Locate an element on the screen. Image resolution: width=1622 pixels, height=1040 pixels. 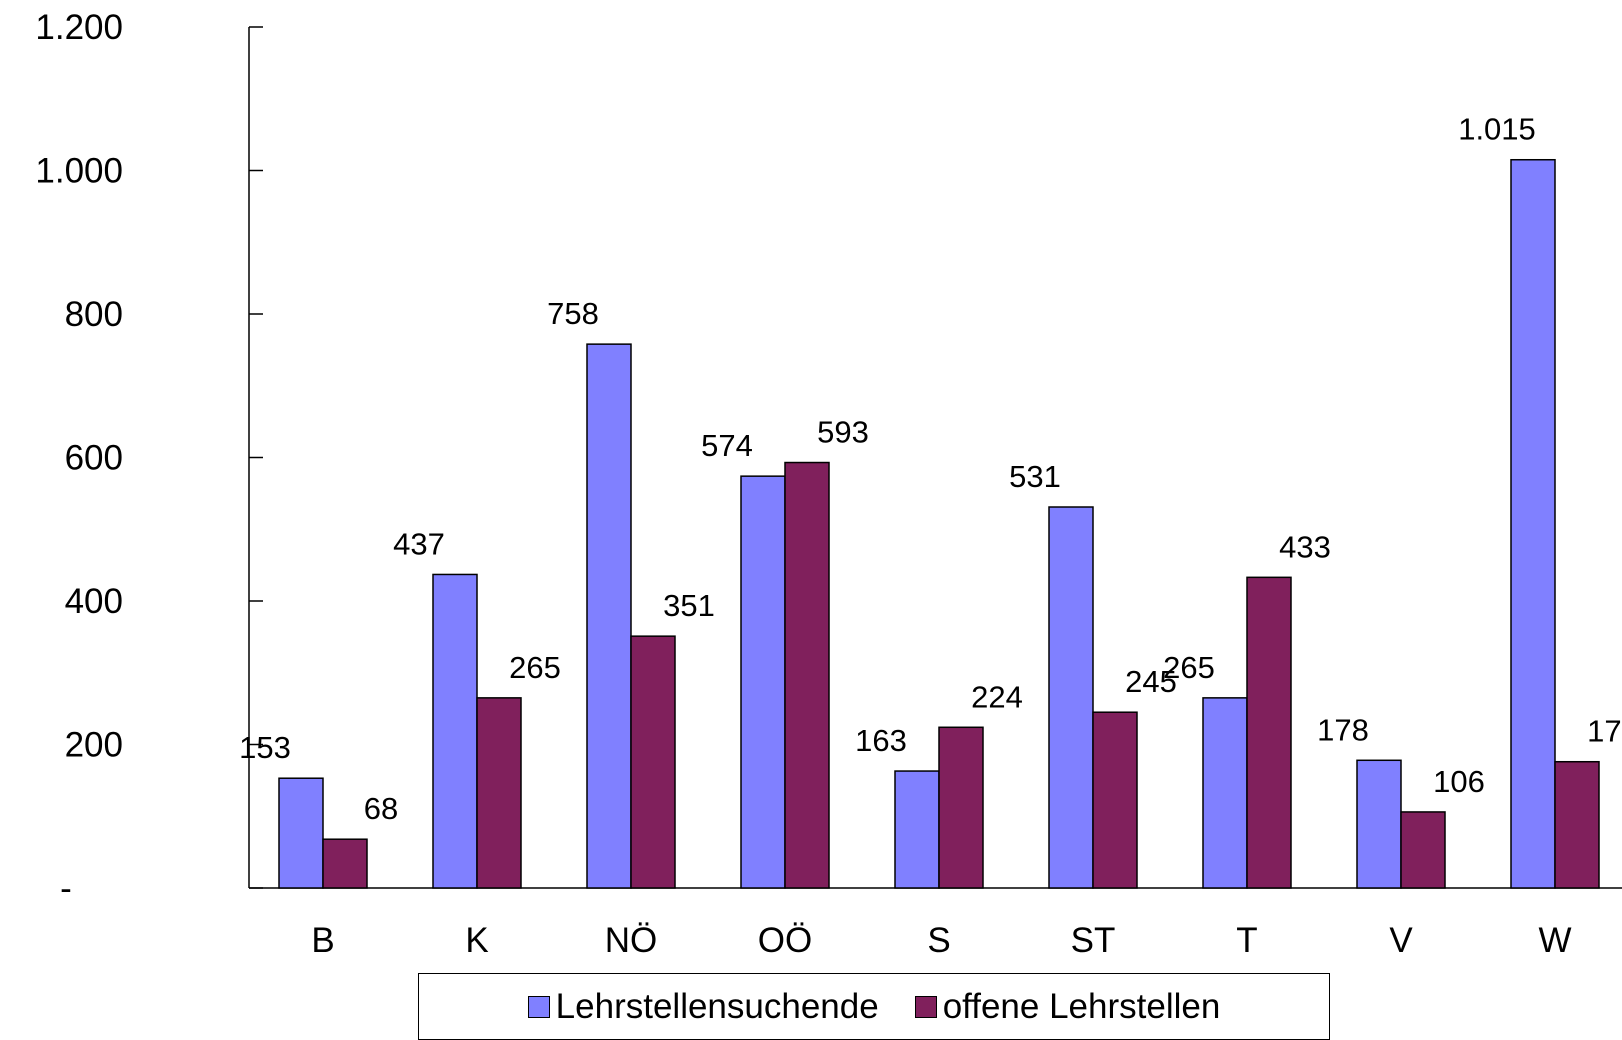
y-tick-label: 600 is located at coordinates (94, 458).